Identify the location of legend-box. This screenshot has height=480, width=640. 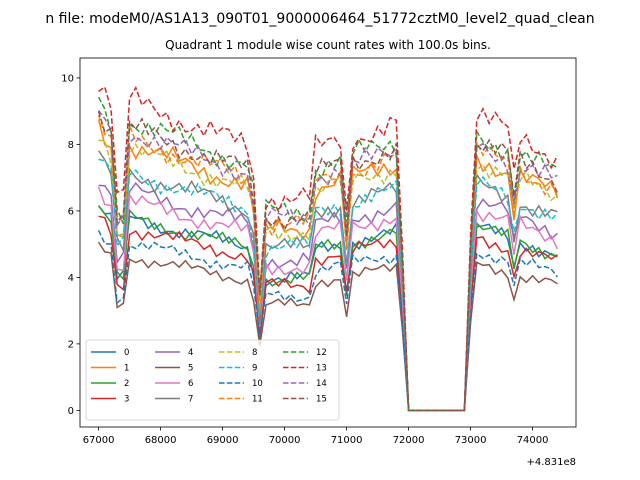
(212, 380).